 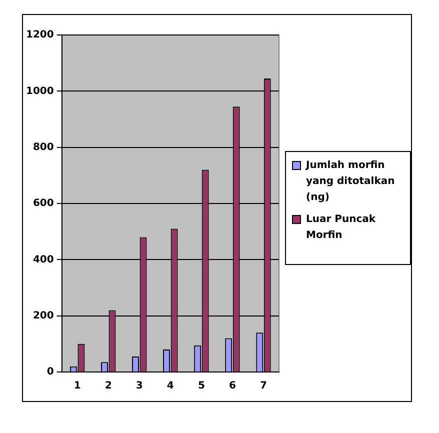 What do you see at coordinates (264, 386) in the screenshot?
I see `x-tick-label: 7` at bounding box center [264, 386].